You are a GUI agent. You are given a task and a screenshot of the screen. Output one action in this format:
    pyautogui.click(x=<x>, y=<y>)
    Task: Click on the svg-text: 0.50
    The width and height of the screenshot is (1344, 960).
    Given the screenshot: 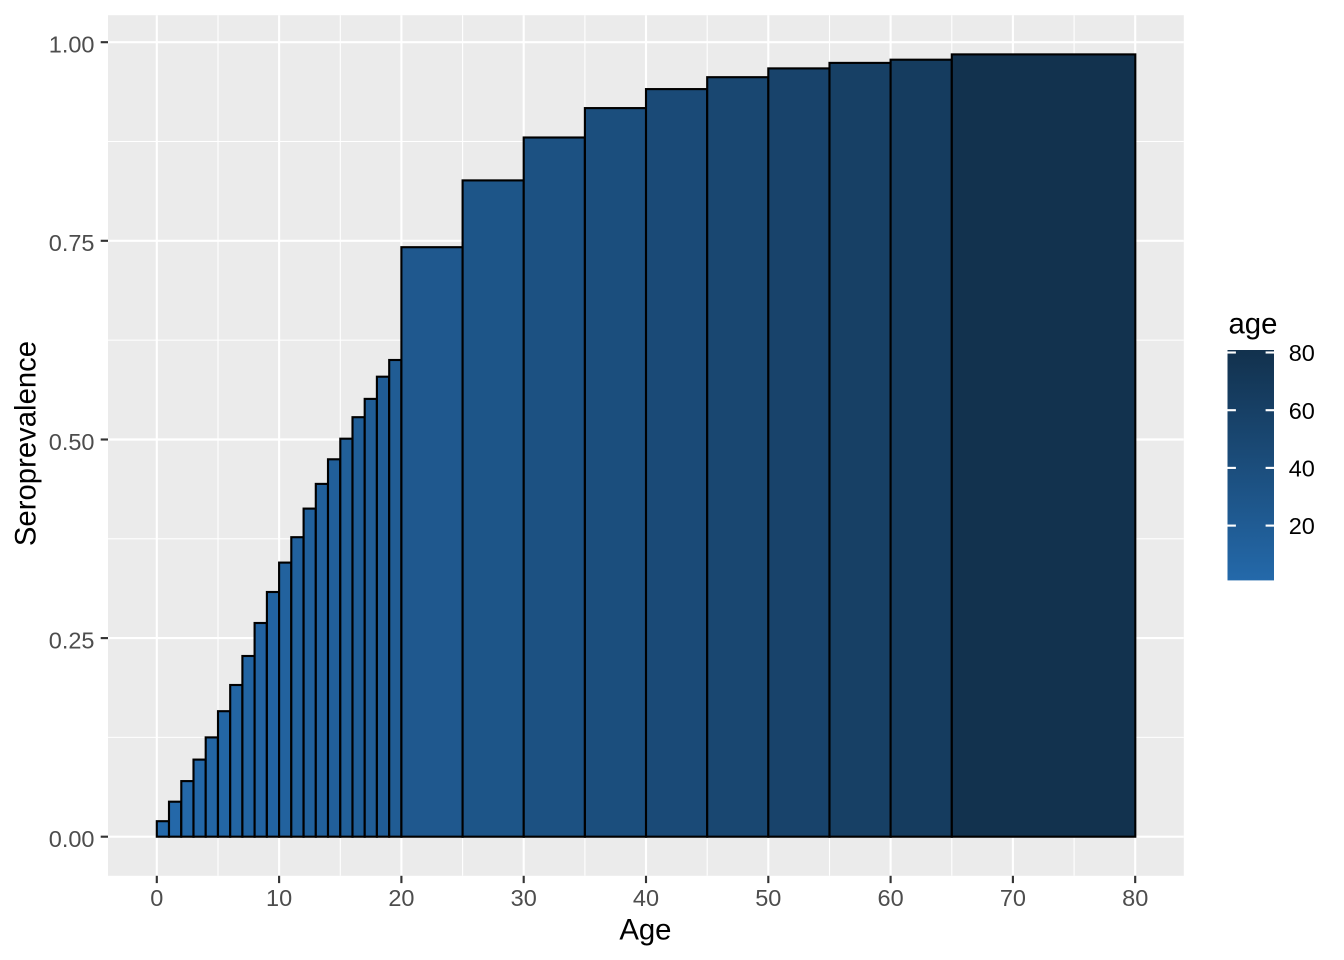 What is the action you would take?
    pyautogui.click(x=72, y=442)
    